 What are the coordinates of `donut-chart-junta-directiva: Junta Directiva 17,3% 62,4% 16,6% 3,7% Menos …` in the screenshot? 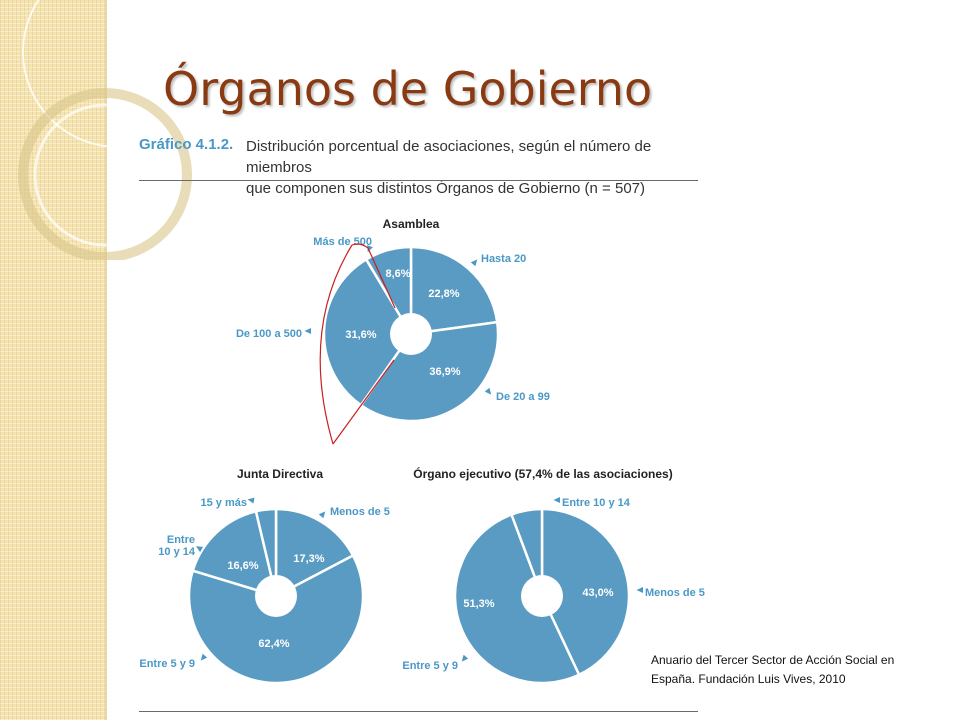 It's located at (264, 576).